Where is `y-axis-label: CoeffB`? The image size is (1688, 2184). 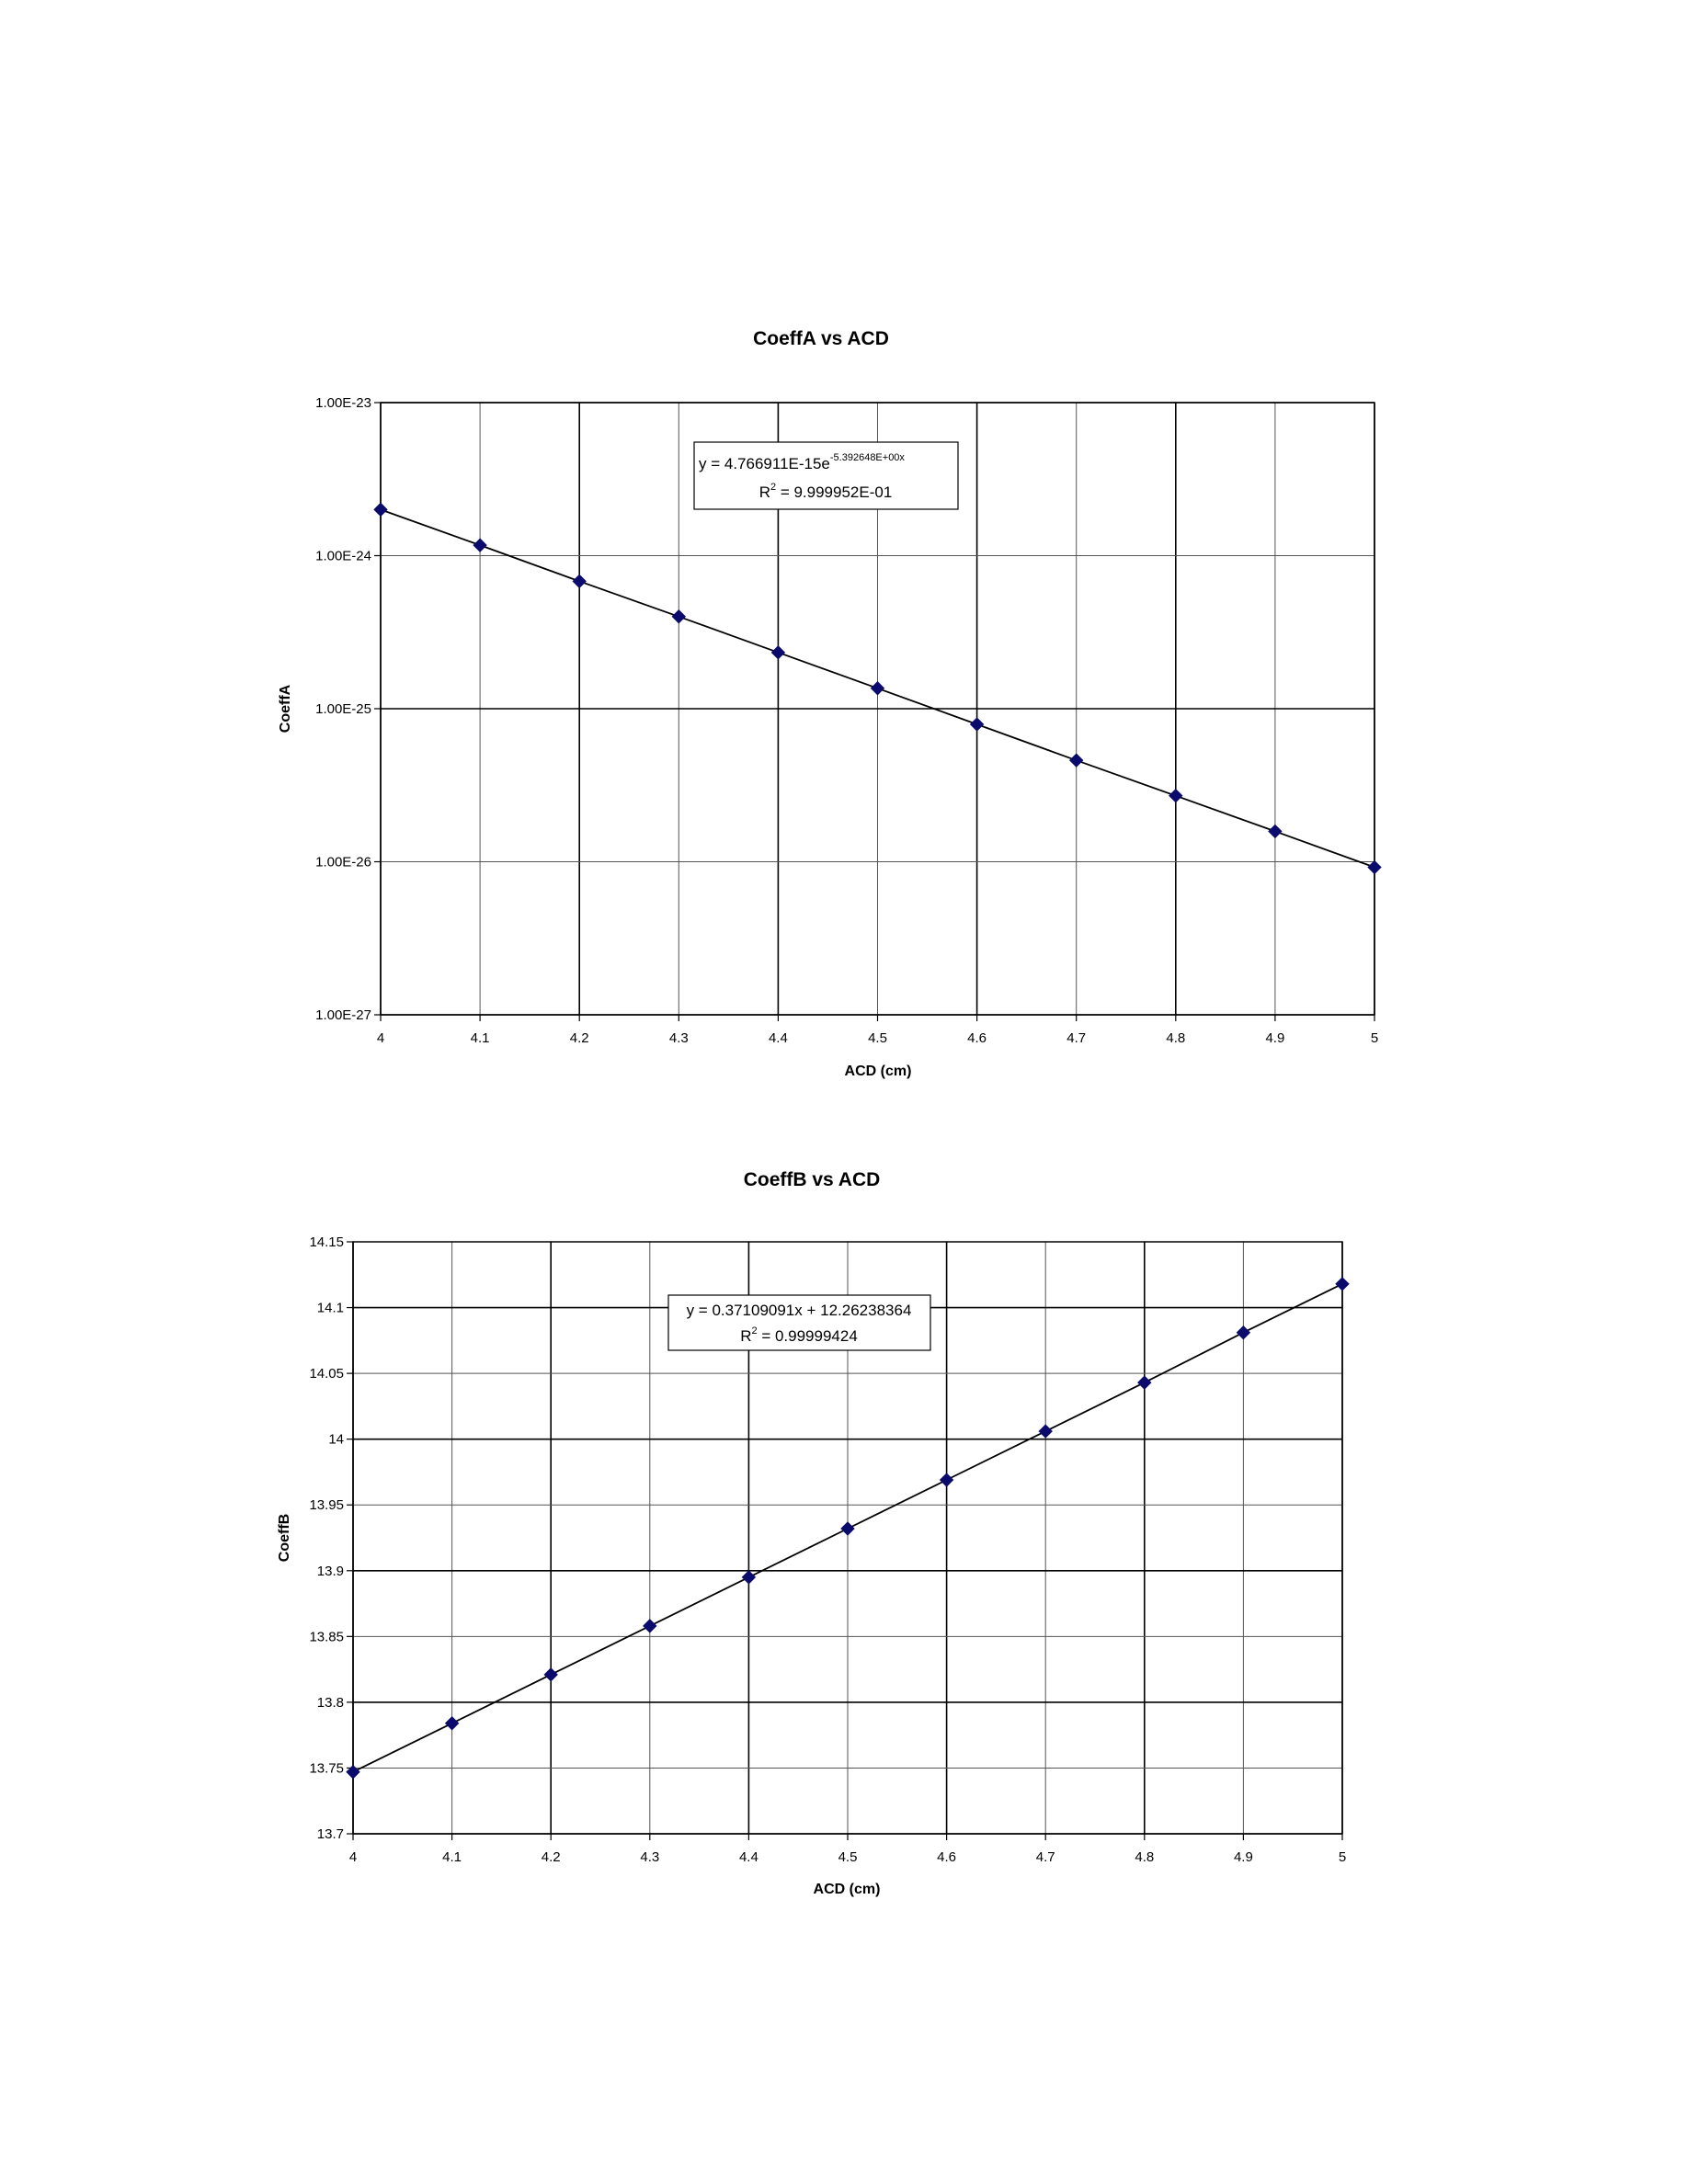 y-axis-label: CoeffB is located at coordinates (285, 1538).